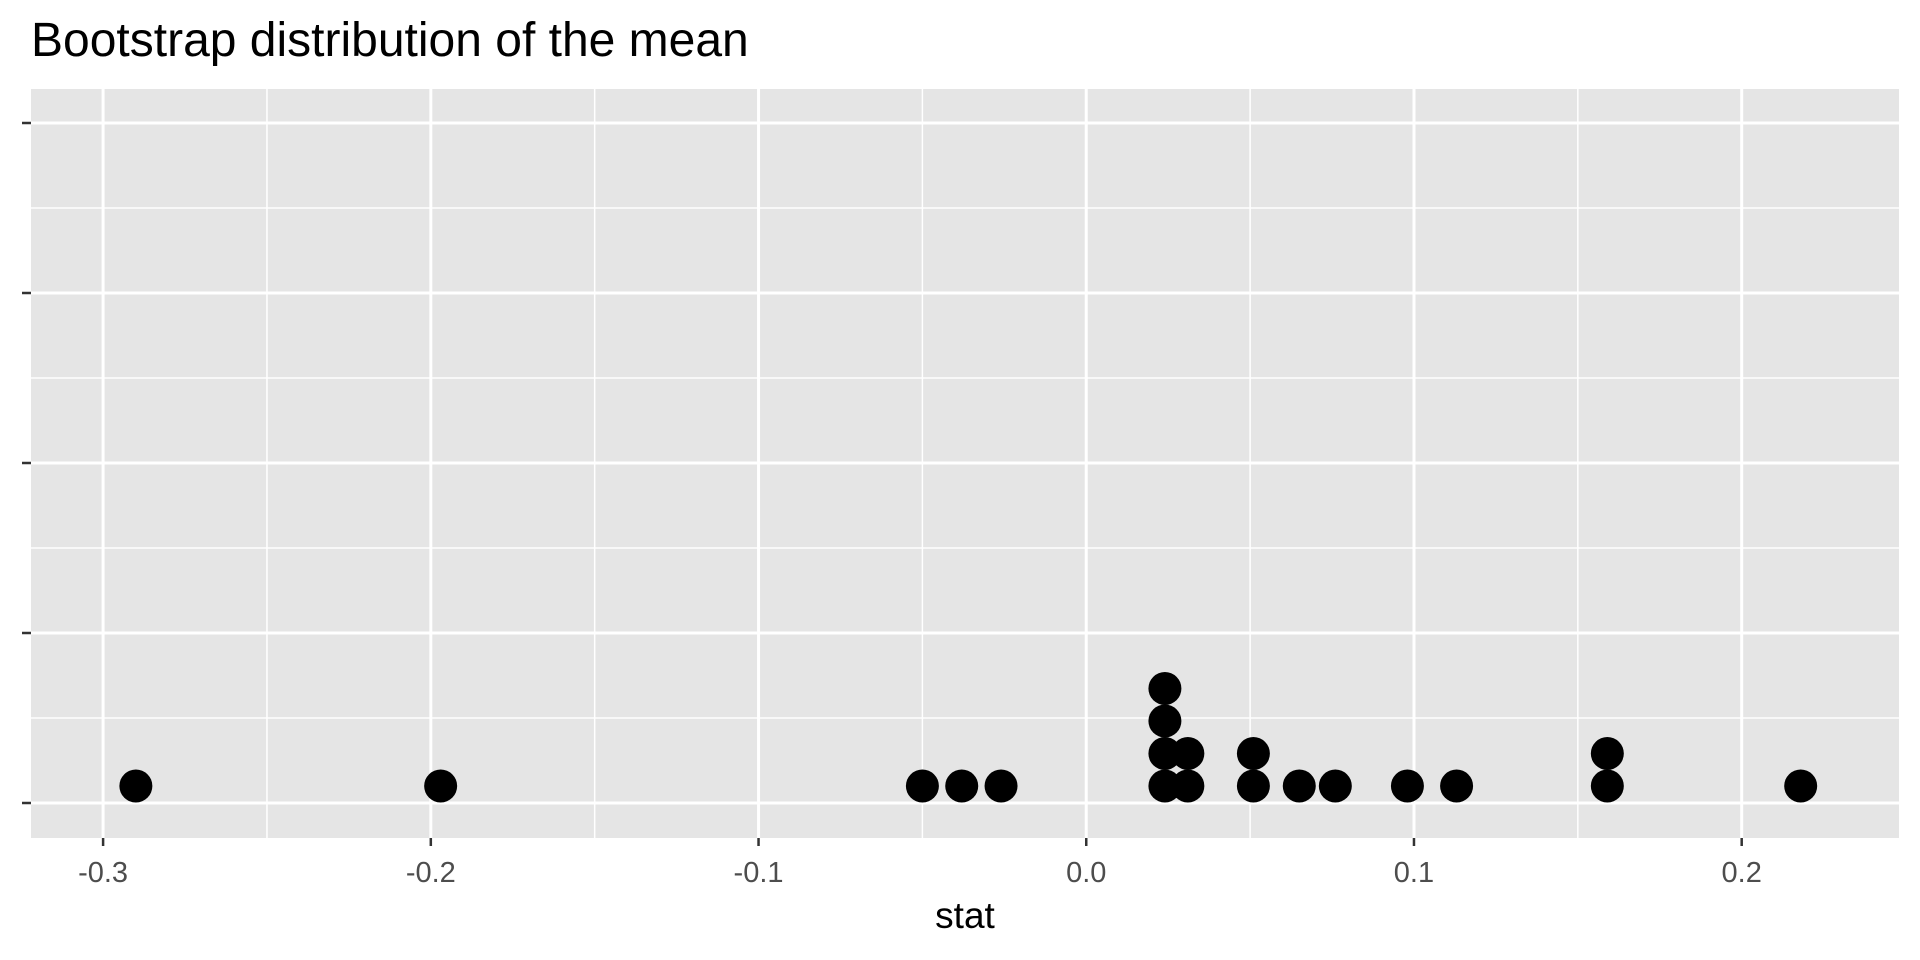  I want to click on dots, so click(968, 737).